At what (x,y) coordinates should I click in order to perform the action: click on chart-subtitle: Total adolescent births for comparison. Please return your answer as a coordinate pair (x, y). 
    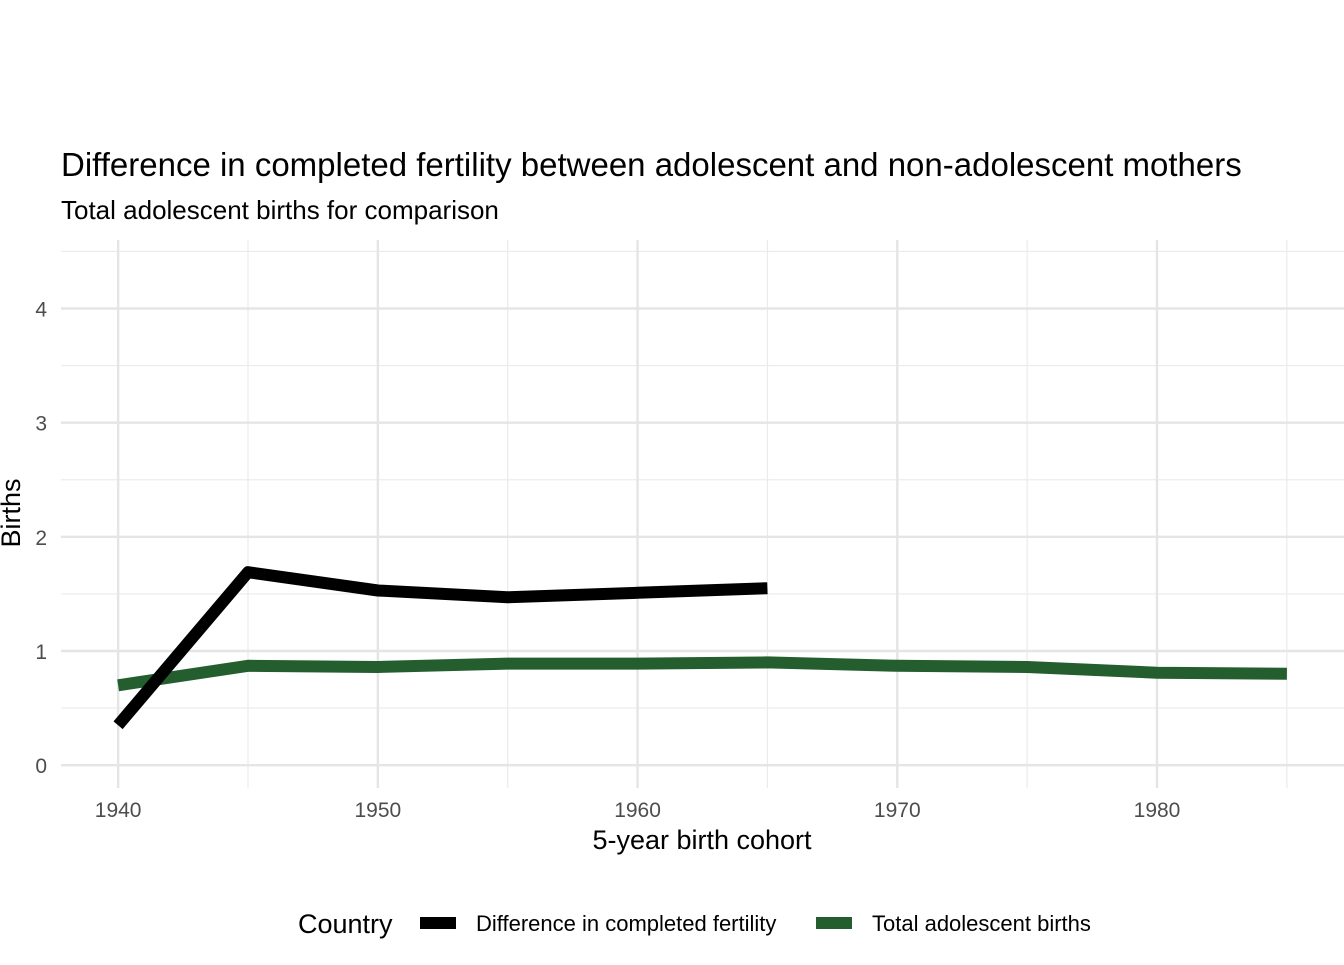
    Looking at the image, I should click on (280, 210).